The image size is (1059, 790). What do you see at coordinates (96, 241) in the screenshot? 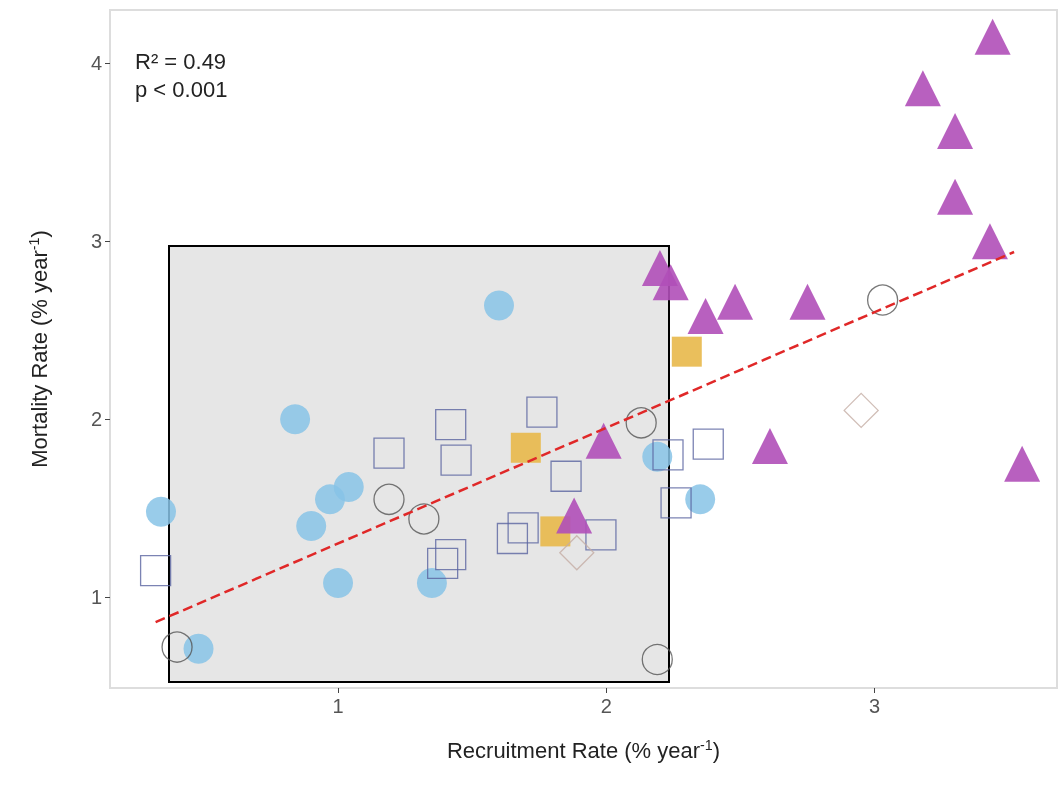
I see `y-tick-label: 3` at bounding box center [96, 241].